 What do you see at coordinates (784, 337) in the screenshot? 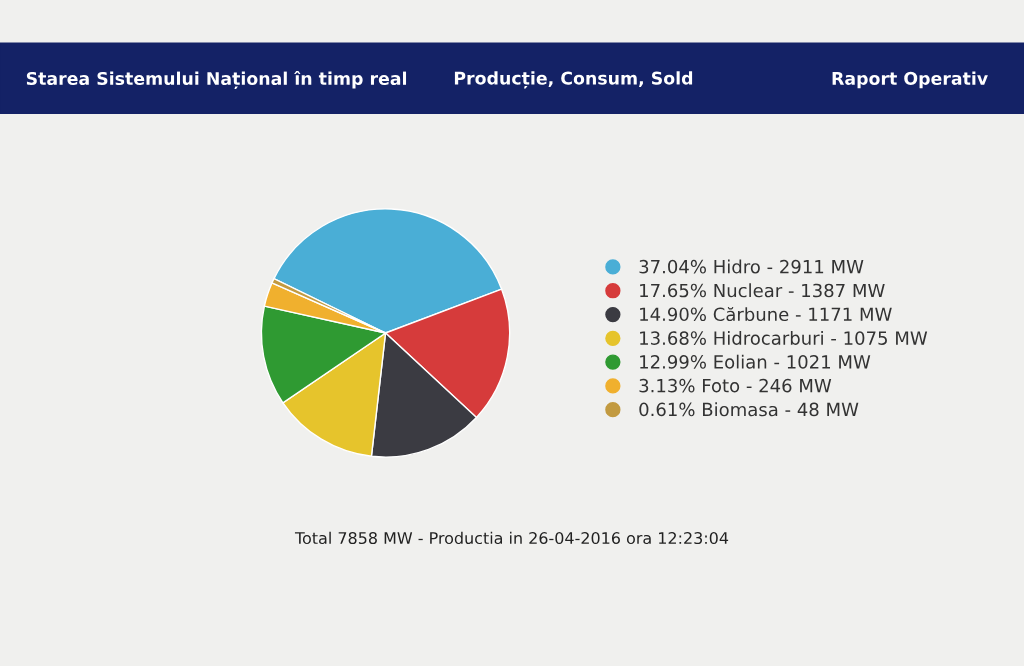
I see `legend-label: 13.68% Hidrocarburi - 1075 MW` at bounding box center [784, 337].